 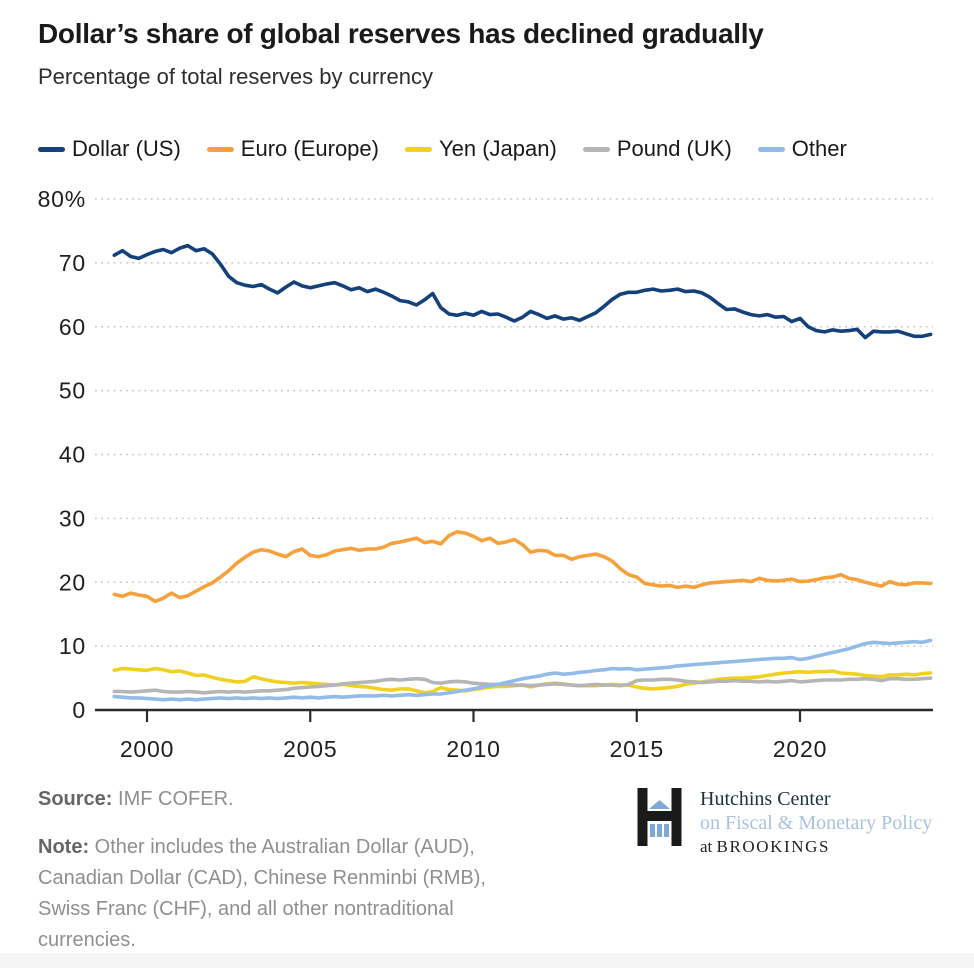 What do you see at coordinates (765, 799) in the screenshot?
I see `logo-line-hutchins-center: Hutchins Center` at bounding box center [765, 799].